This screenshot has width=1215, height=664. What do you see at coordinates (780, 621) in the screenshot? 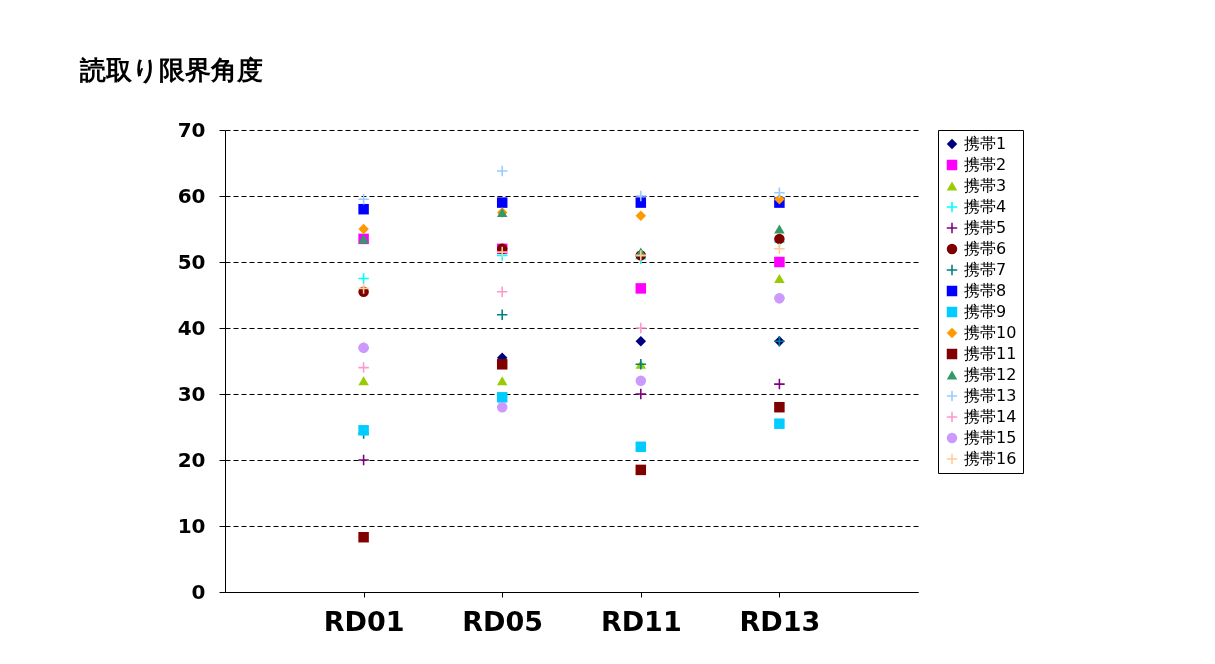
I see `x-tick-label: RD13` at bounding box center [780, 621].